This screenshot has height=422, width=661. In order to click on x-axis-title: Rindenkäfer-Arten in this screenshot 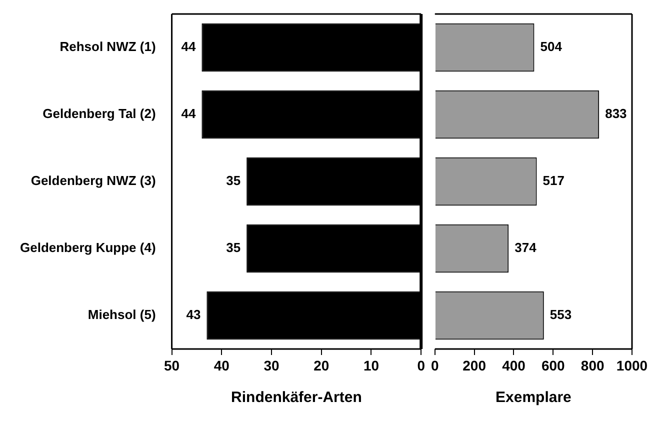, I will do `click(296, 397)`.